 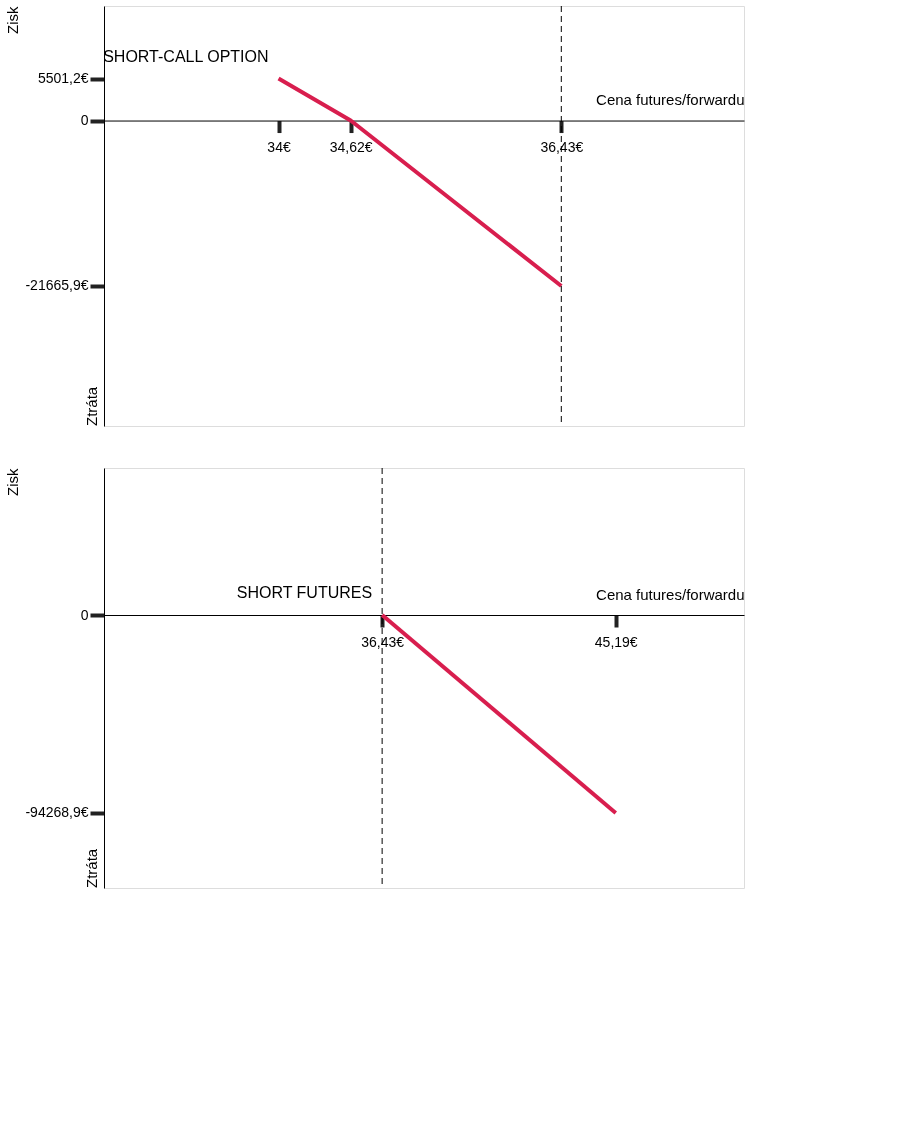 I want to click on y-tick-label: 5501,2€, so click(x=63, y=78).